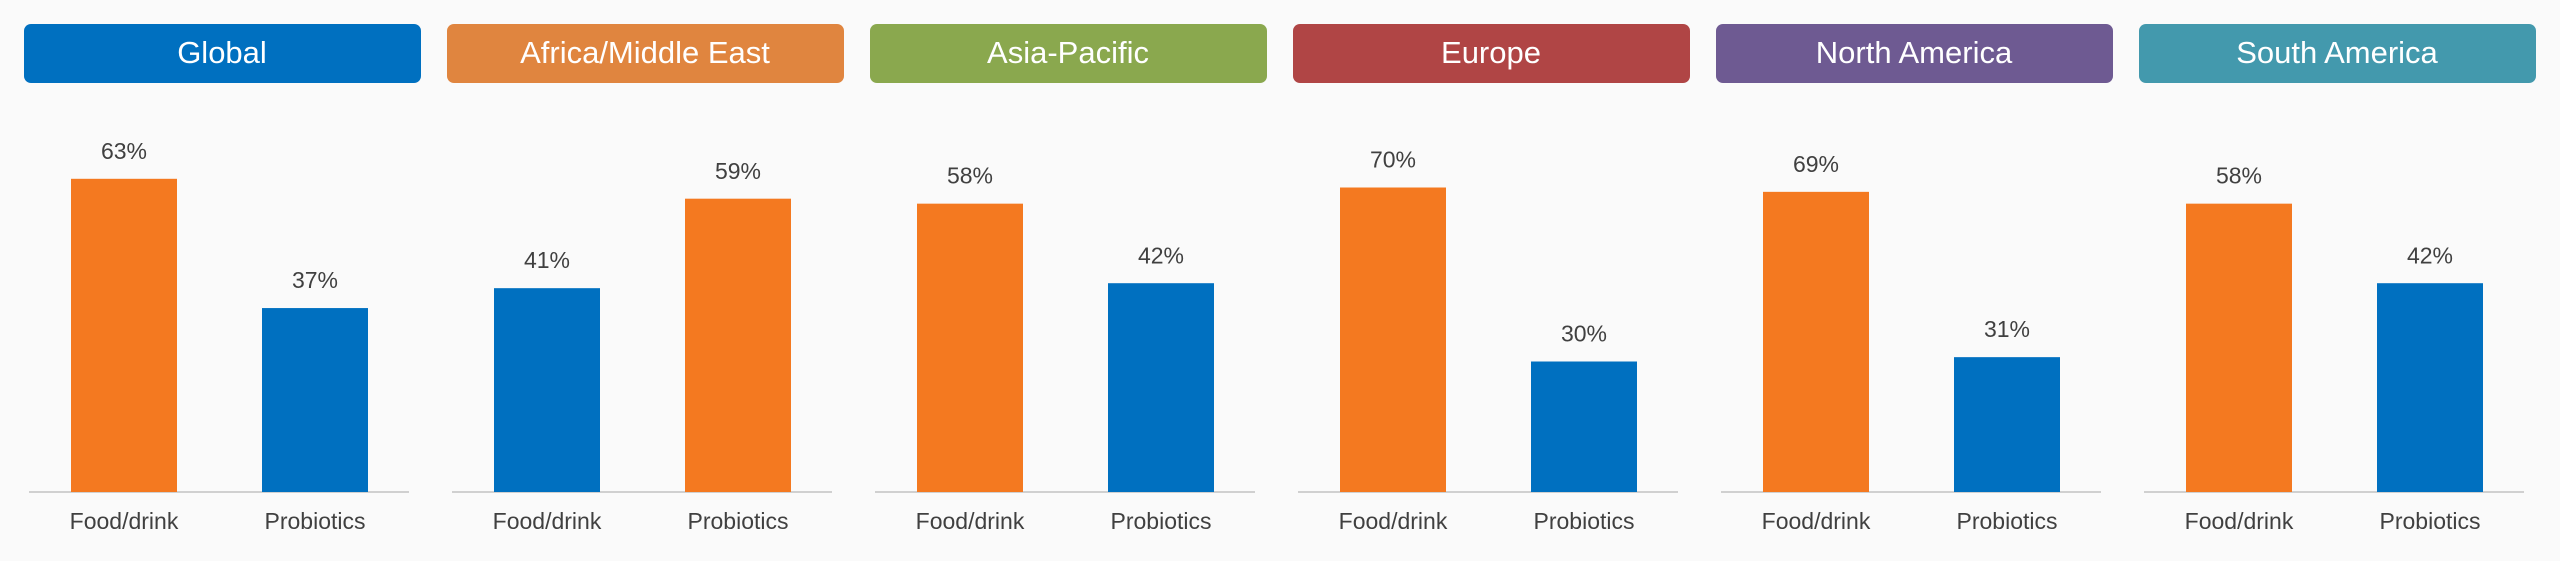 This screenshot has width=2560, height=561. I want to click on value-label: 69%, so click(1816, 164).